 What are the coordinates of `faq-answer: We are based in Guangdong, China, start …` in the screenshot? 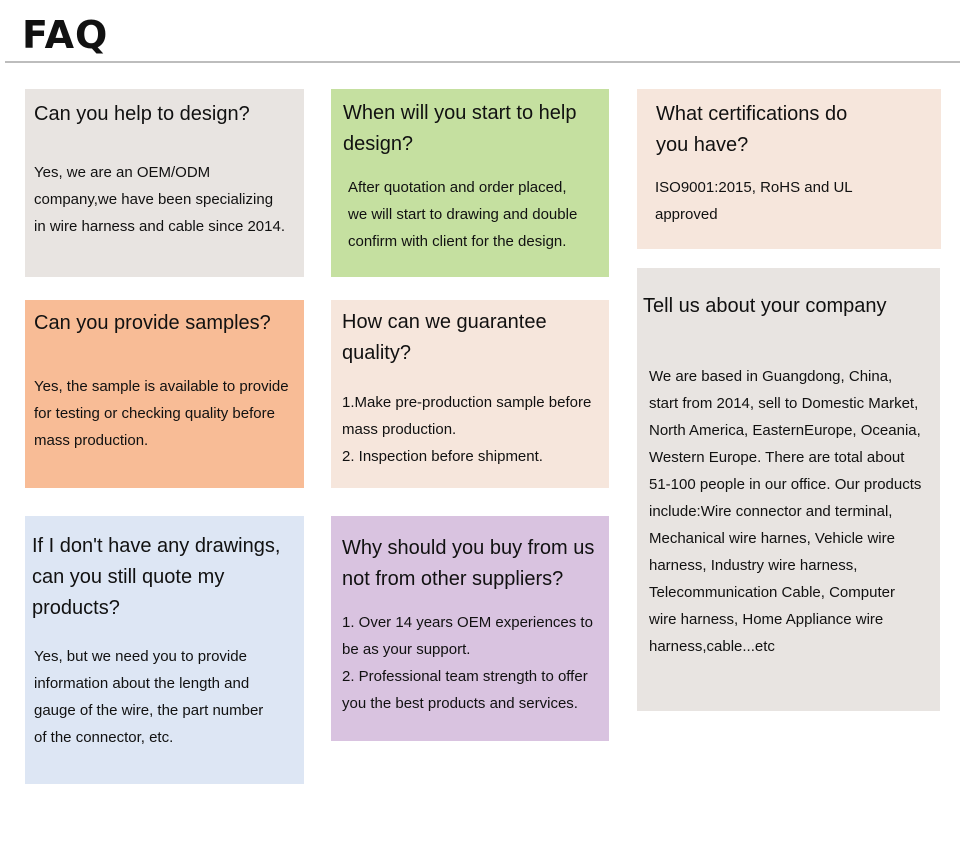 It's located at (785, 511).